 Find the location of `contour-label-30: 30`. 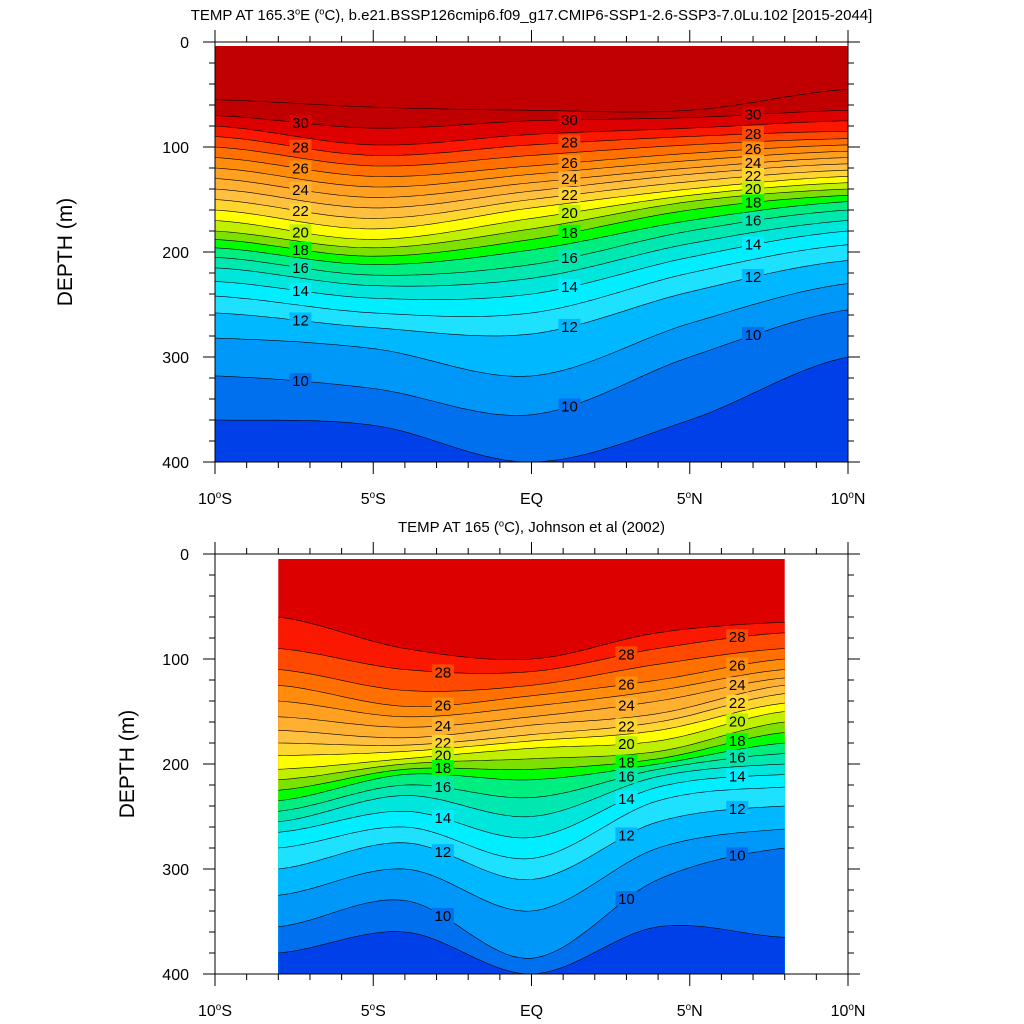

contour-label-30: 30 is located at coordinates (569, 120).